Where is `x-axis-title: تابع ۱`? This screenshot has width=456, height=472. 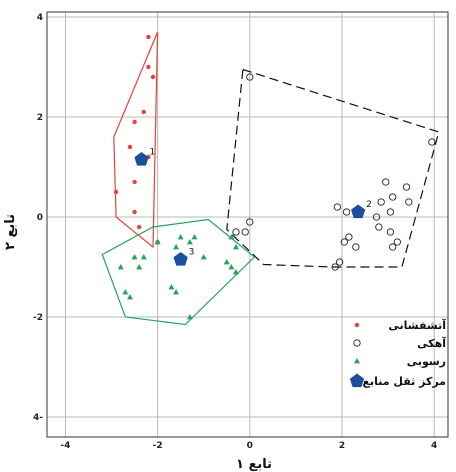
x-axis-title: تابع ۱ is located at coordinates (254, 464).